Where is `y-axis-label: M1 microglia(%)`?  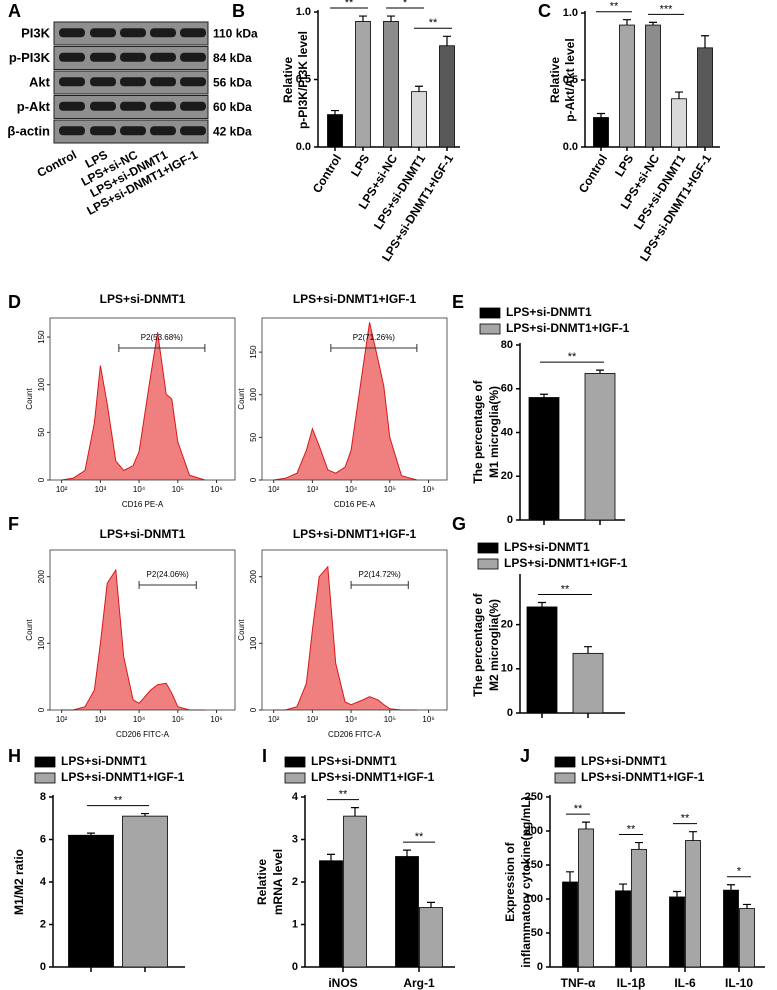
y-axis-label: M1 microglia(%) is located at coordinates (494, 432).